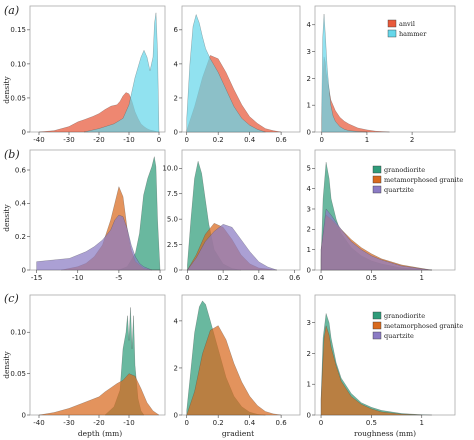 This screenshot has height=440, width=474. Describe the element at coordinates (11, 10) in the screenshot. I see `row-label-a: (a)` at that location.